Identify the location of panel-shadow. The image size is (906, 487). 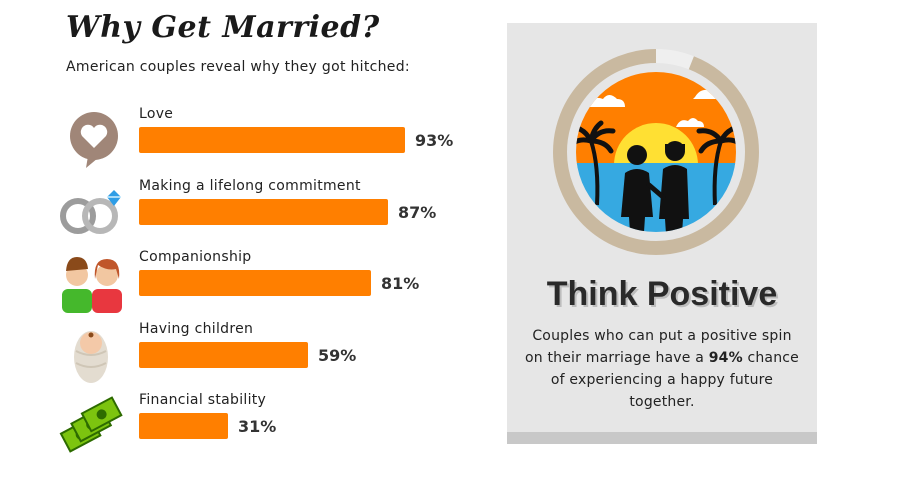
(662, 438).